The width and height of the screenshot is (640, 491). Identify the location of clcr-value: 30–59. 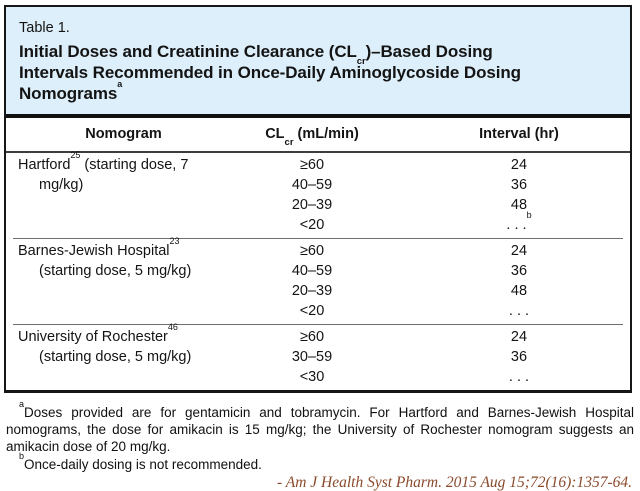
(312, 357).